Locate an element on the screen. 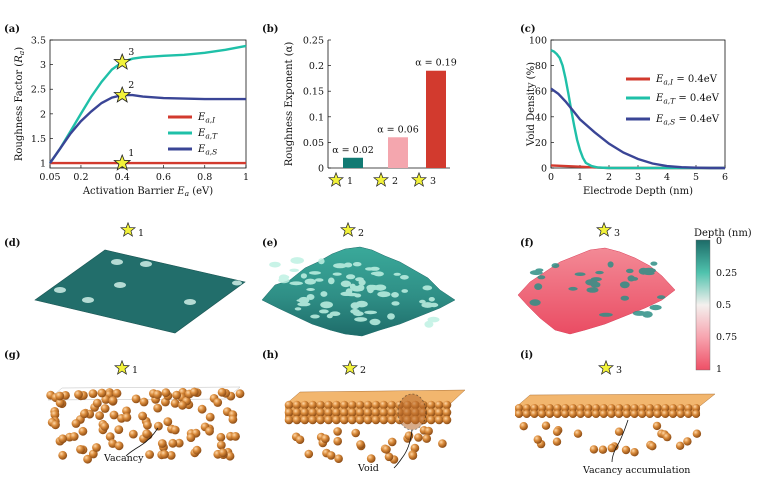 This screenshot has height=489, width=780. annotation-vacancy: Vacancy is located at coordinates (123, 458).